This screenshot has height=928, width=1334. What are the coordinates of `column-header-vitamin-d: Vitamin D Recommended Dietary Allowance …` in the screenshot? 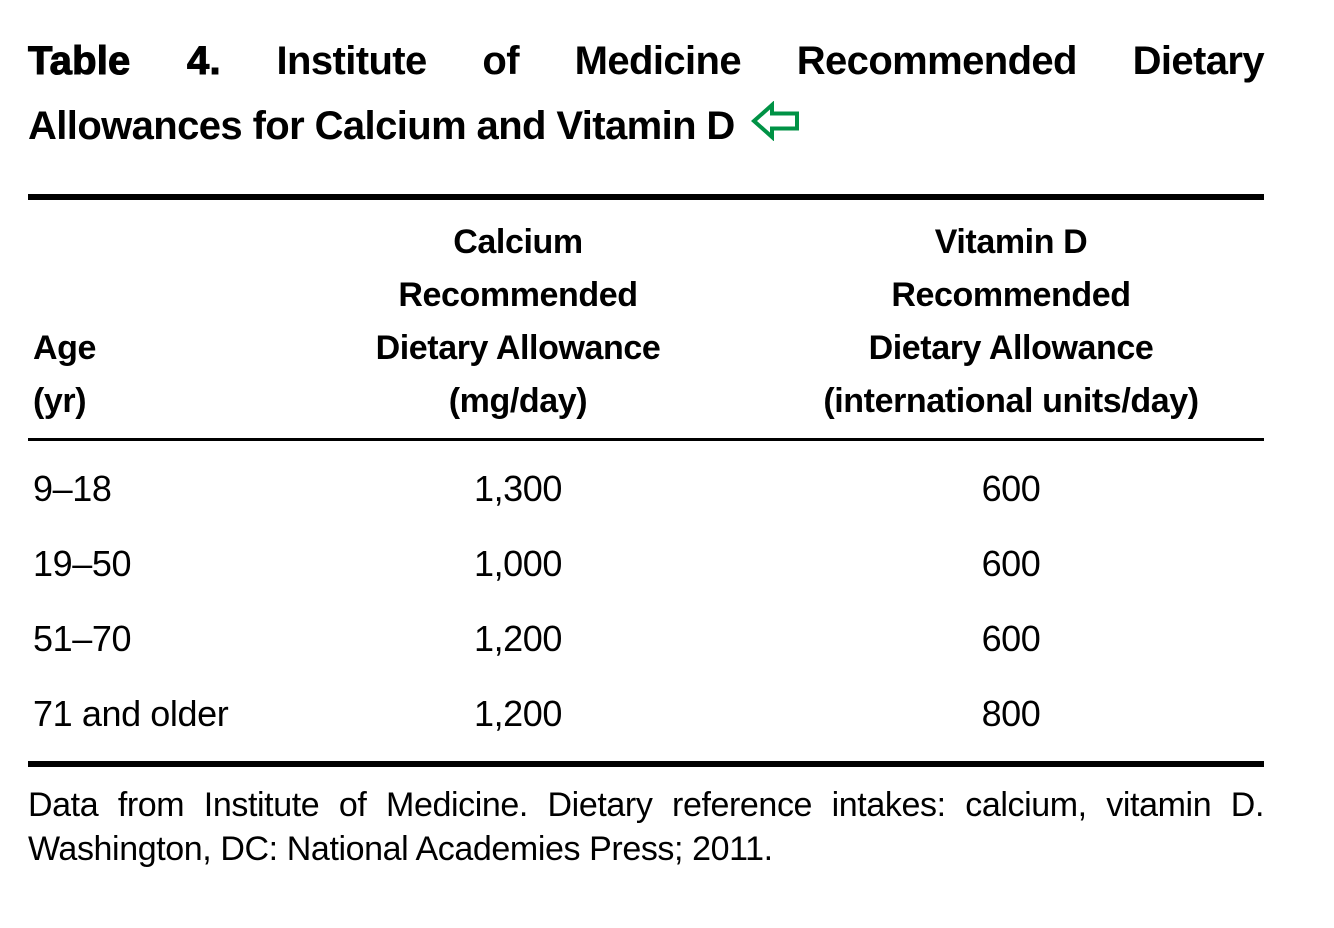 It's located at (1011, 322).